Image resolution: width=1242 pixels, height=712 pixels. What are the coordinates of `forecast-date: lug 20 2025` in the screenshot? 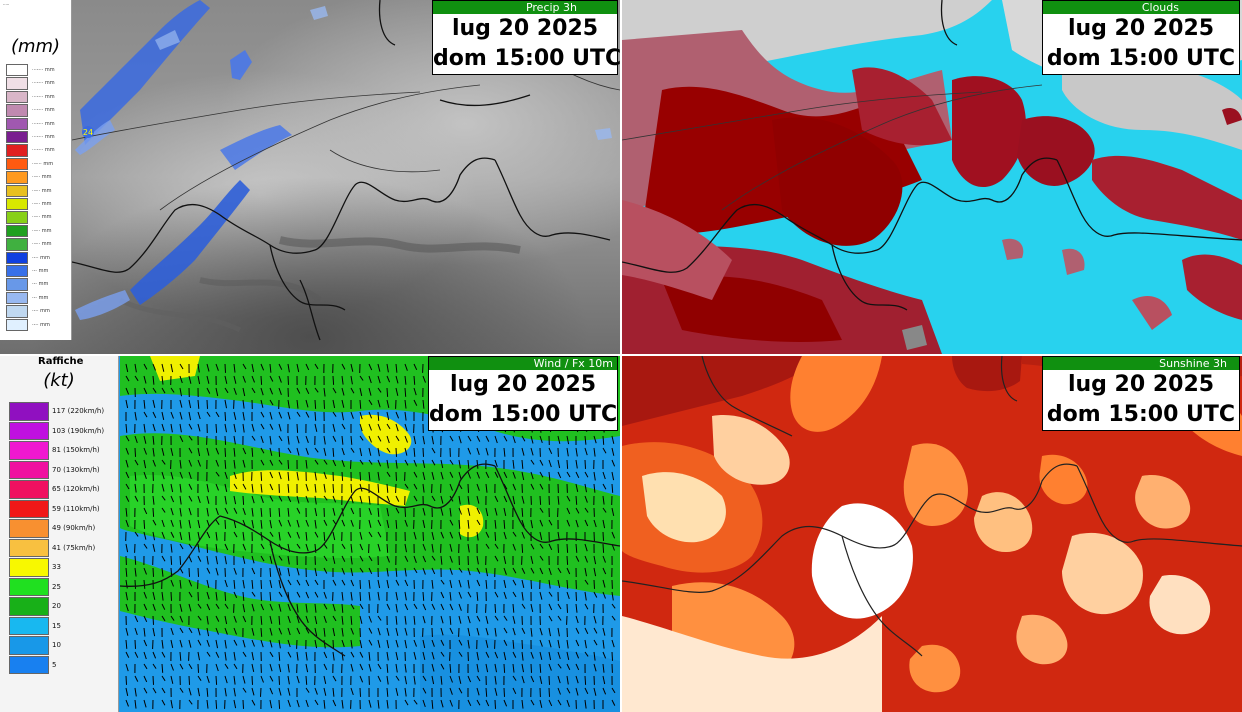 It's located at (525, 28).